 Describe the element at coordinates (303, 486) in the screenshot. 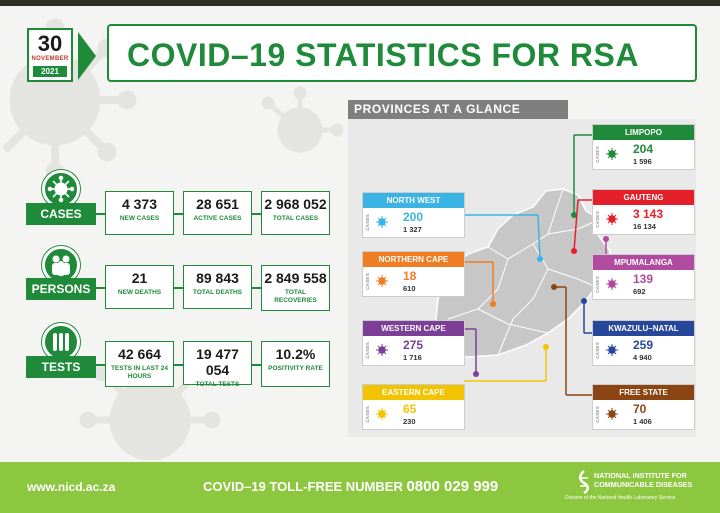

I see `tollfree-label: COVID–19 TOLL-FREE NUMBER` at that location.